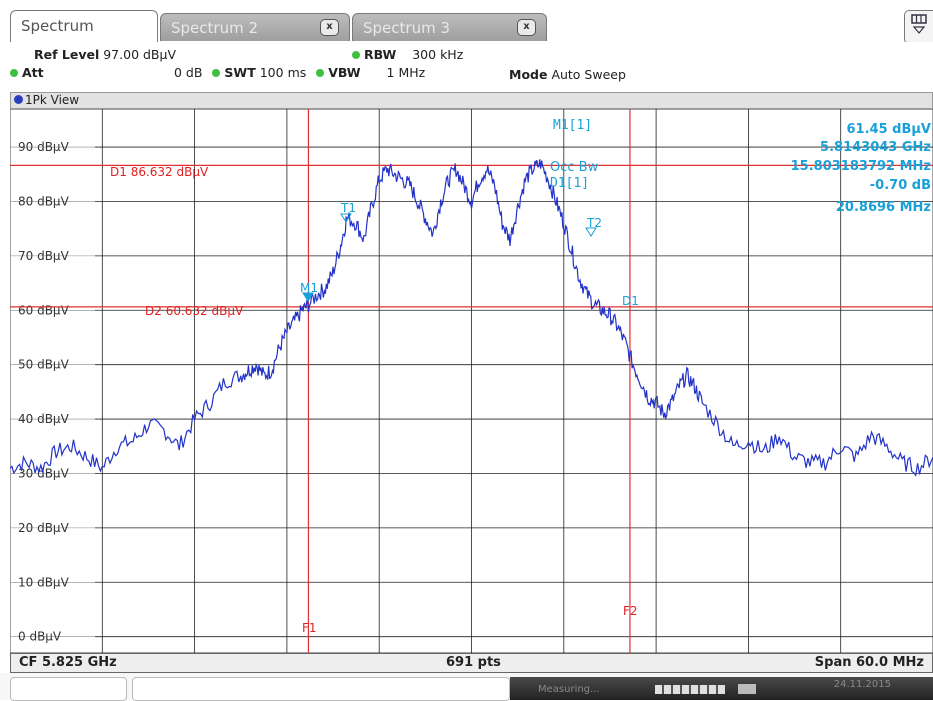  What do you see at coordinates (449, 257) in the screenshot?
I see `trace-markers` at bounding box center [449, 257].